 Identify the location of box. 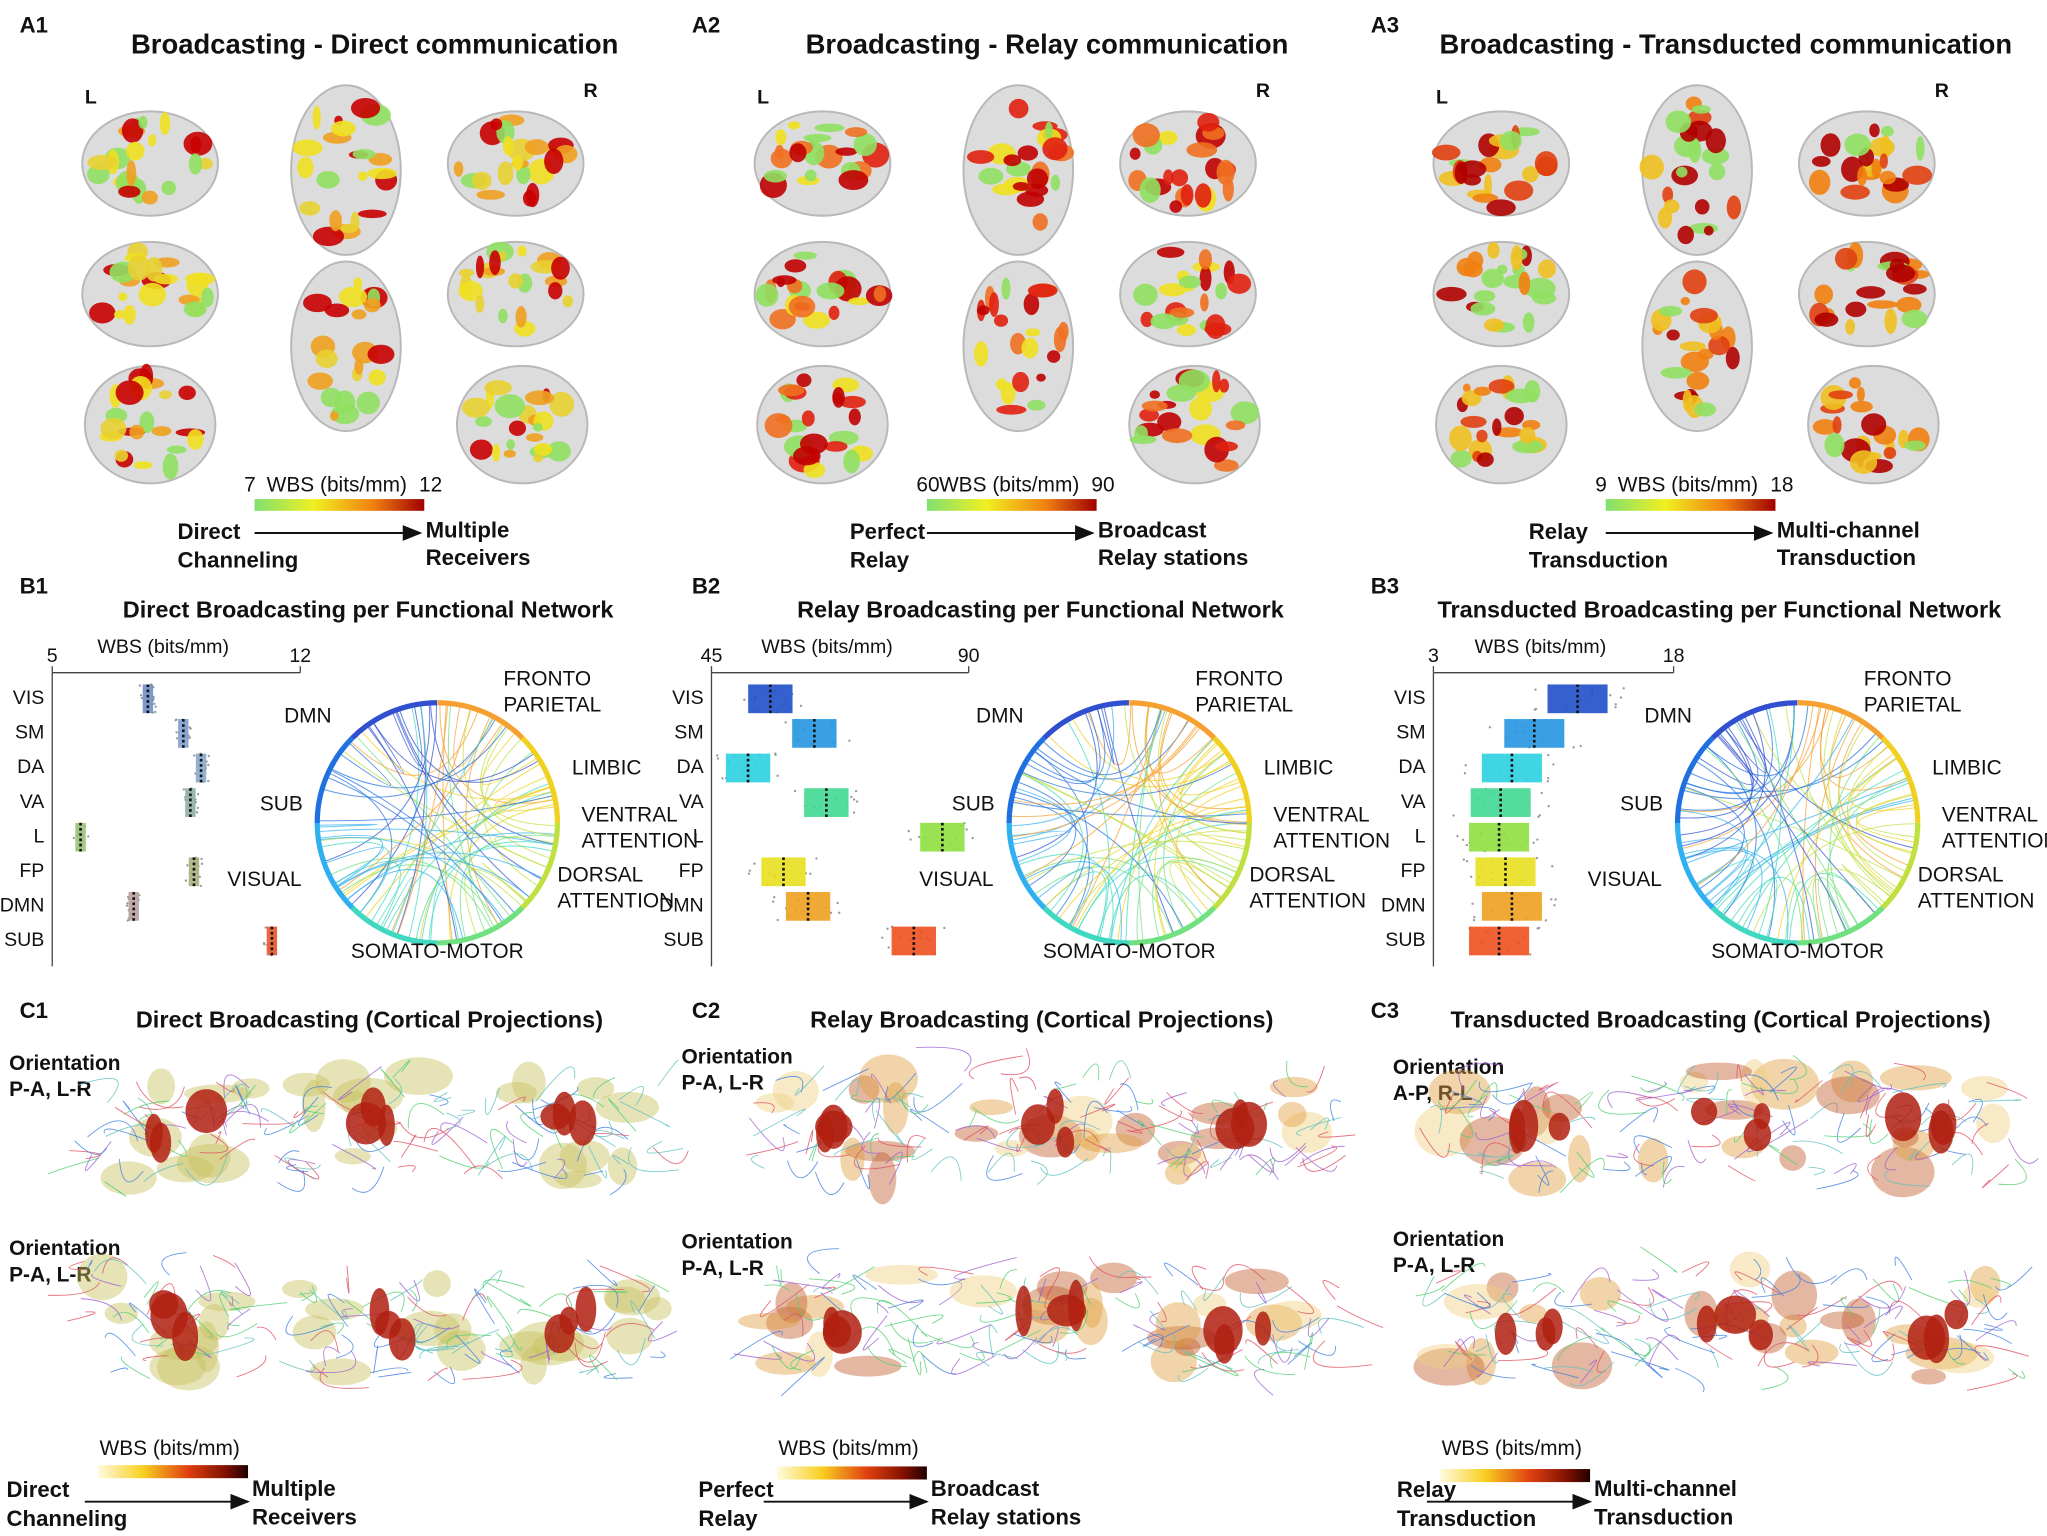
(814, 733).